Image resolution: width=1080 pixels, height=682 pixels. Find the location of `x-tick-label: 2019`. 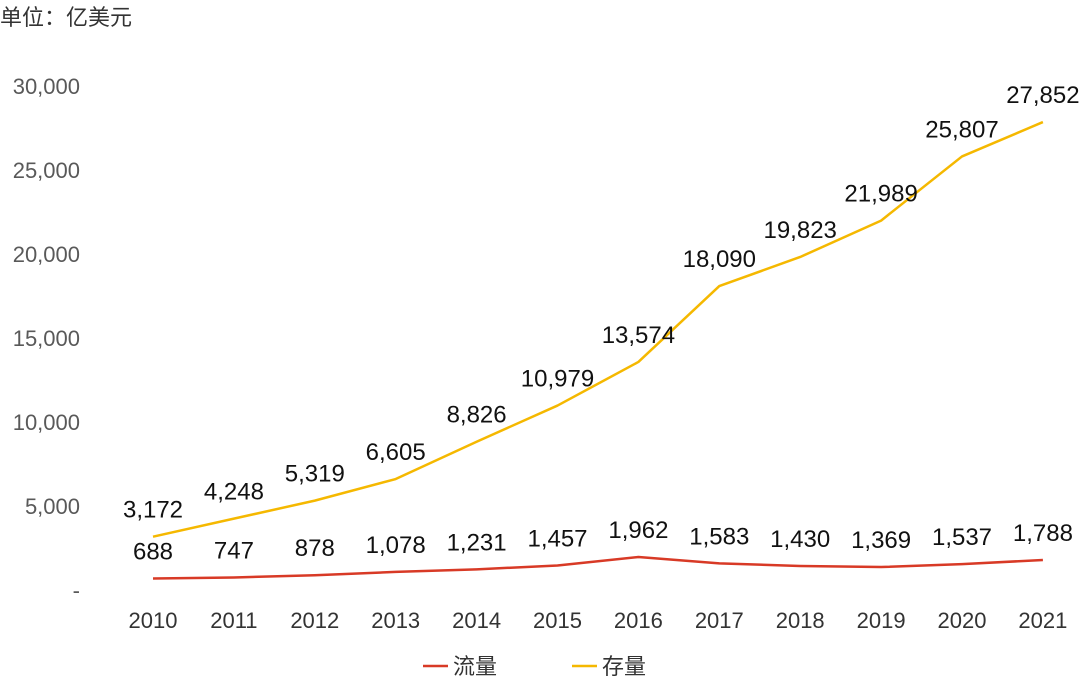

x-tick-label: 2019 is located at coordinates (881, 620).